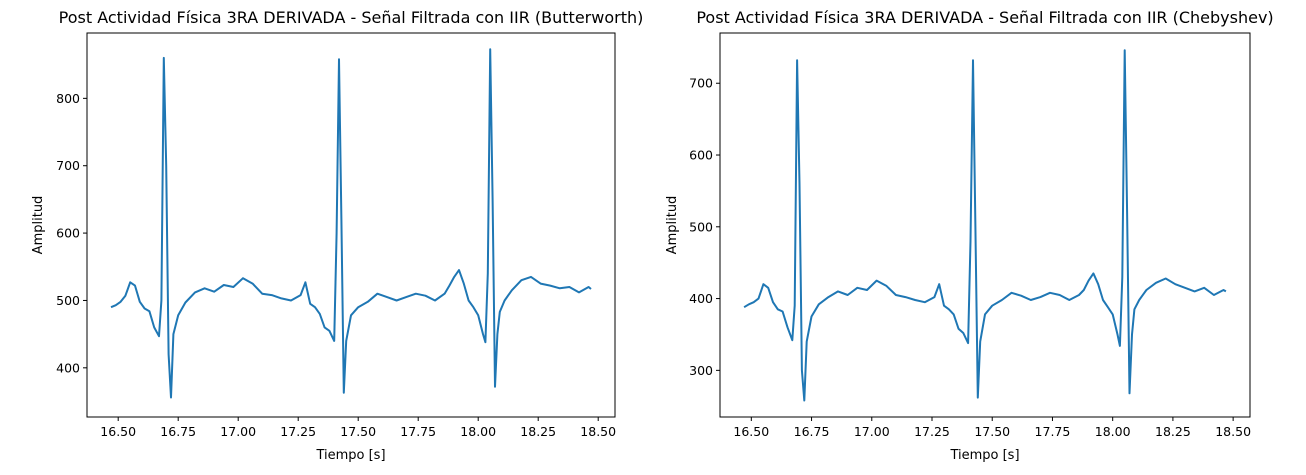 The height and width of the screenshot is (475, 1306). What do you see at coordinates (68, 98) in the screenshot?
I see `y-tick-label: 800` at bounding box center [68, 98].